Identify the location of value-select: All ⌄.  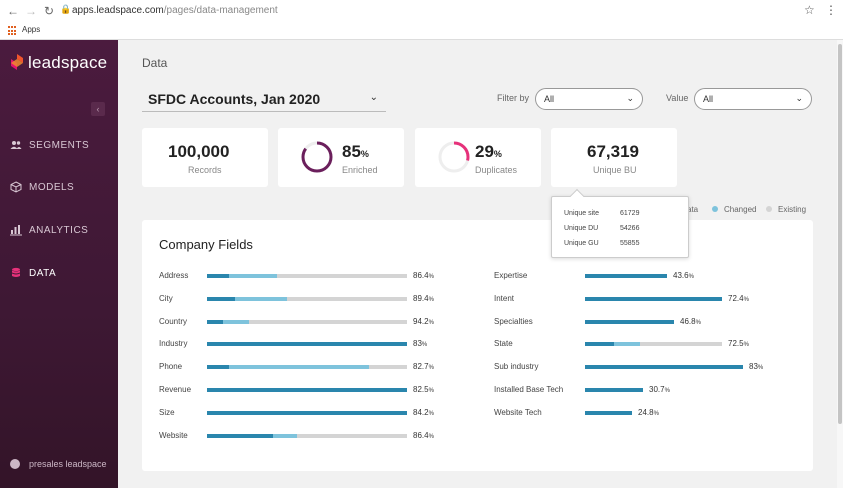
(753, 99).